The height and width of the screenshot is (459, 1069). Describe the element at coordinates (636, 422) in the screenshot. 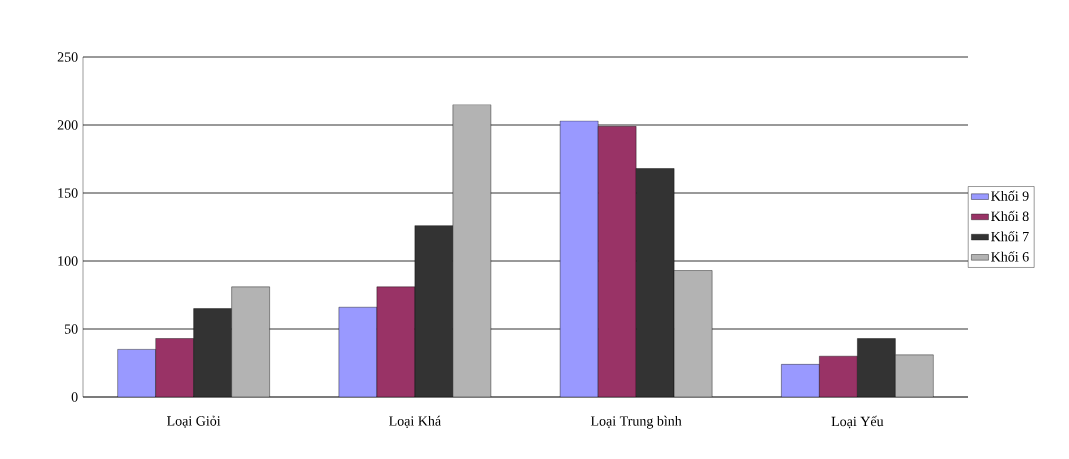

I see `x-tick-label: Loại Trung bình` at that location.